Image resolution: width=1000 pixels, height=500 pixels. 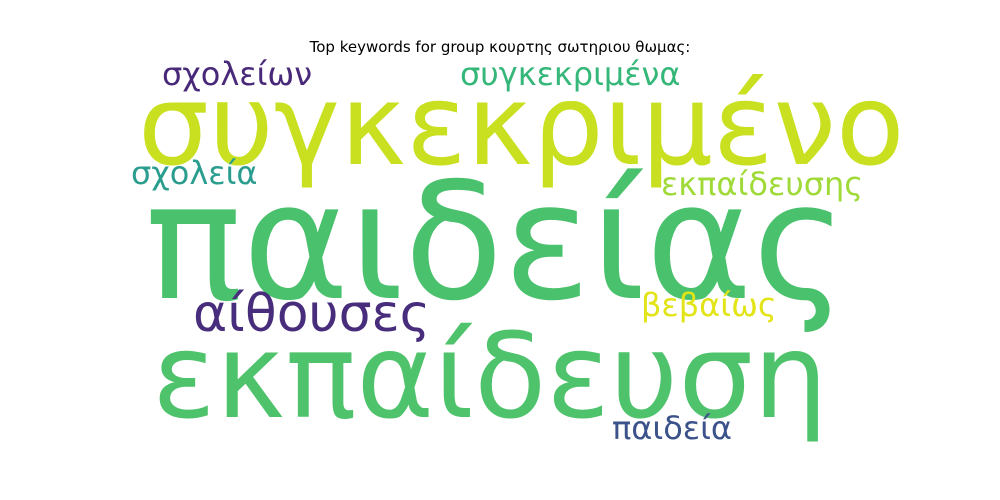 What do you see at coordinates (570, 74) in the screenshot?
I see `word-cloud-term: συγκεκριμένα` at bounding box center [570, 74].